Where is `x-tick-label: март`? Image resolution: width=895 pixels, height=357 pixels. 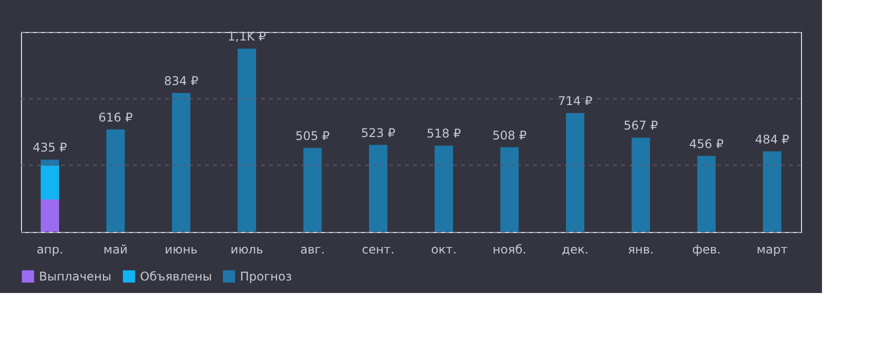
x-tick-label: март is located at coordinates (772, 249).